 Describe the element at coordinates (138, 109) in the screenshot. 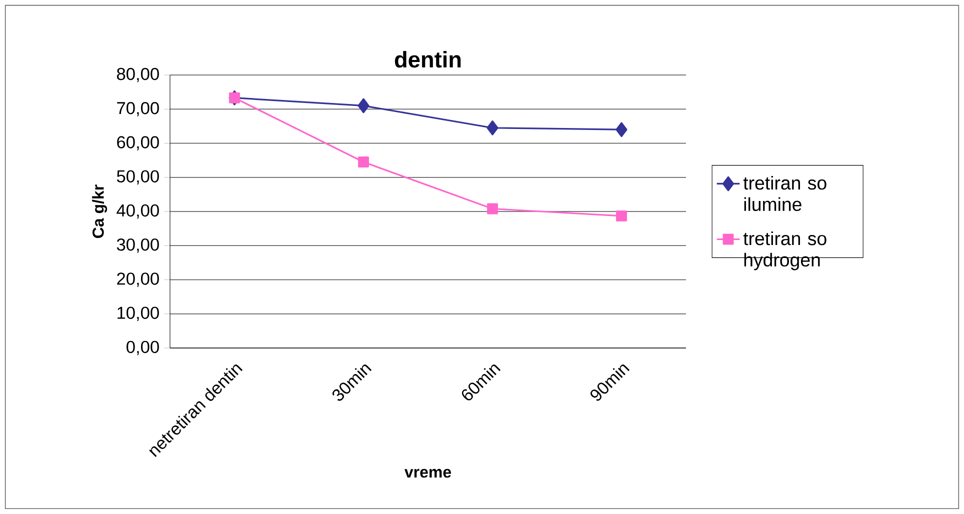

I see `y-tick-label: 70,00` at that location.